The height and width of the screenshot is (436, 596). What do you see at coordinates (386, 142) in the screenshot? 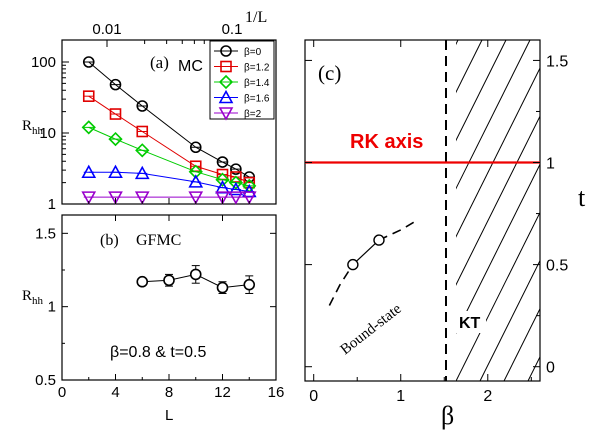
I see `rk-axis-label: RK axis` at bounding box center [386, 142].